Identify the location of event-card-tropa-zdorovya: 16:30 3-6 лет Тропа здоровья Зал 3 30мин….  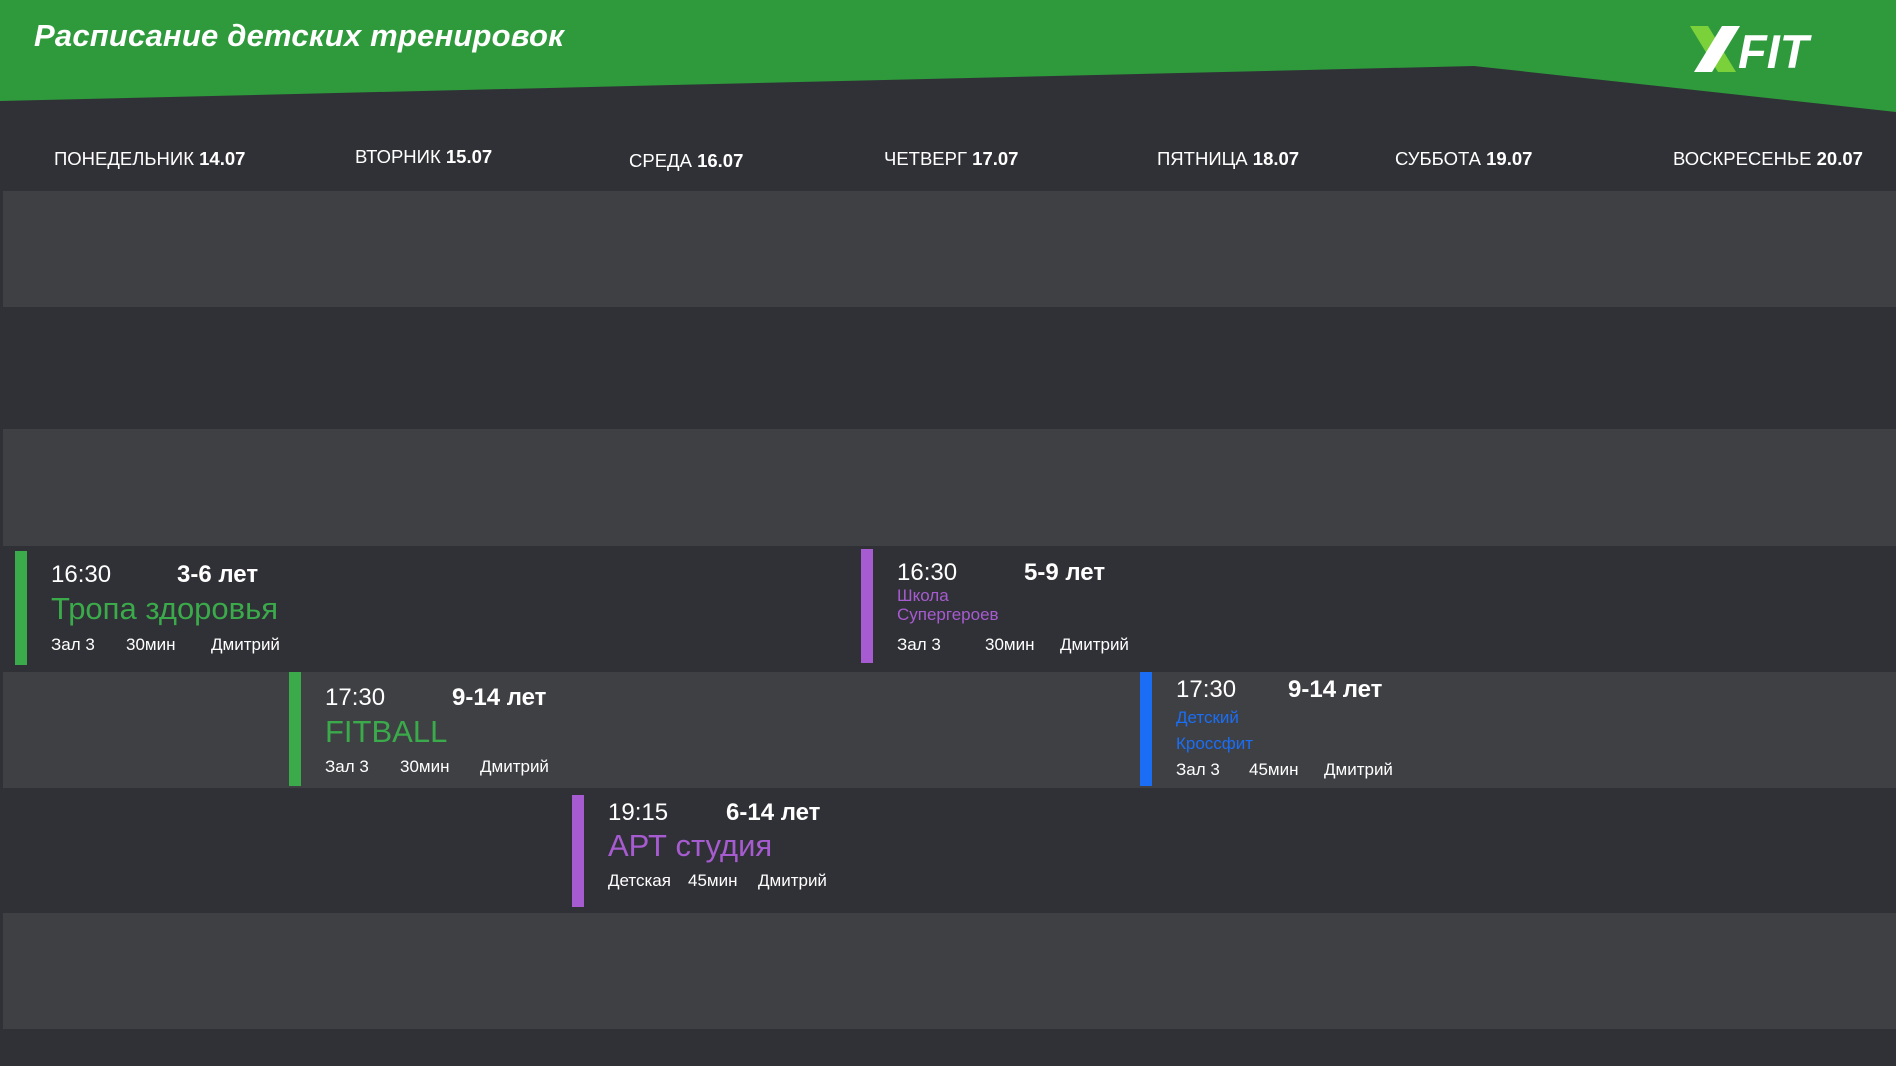
(180, 608).